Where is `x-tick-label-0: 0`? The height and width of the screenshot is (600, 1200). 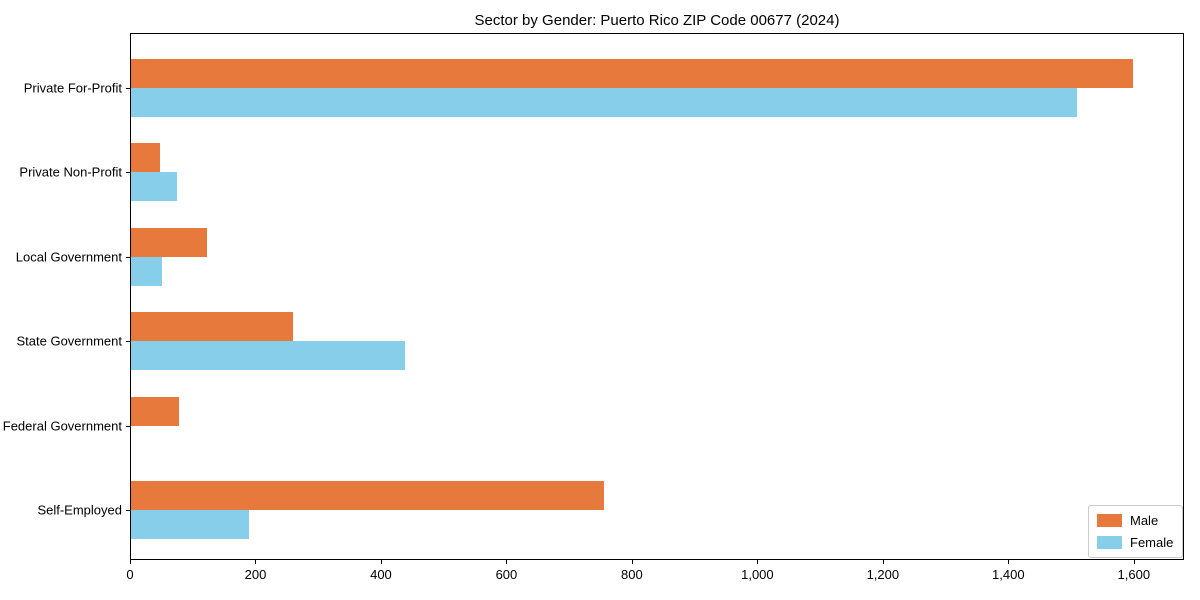 x-tick-label-0: 0 is located at coordinates (130, 574).